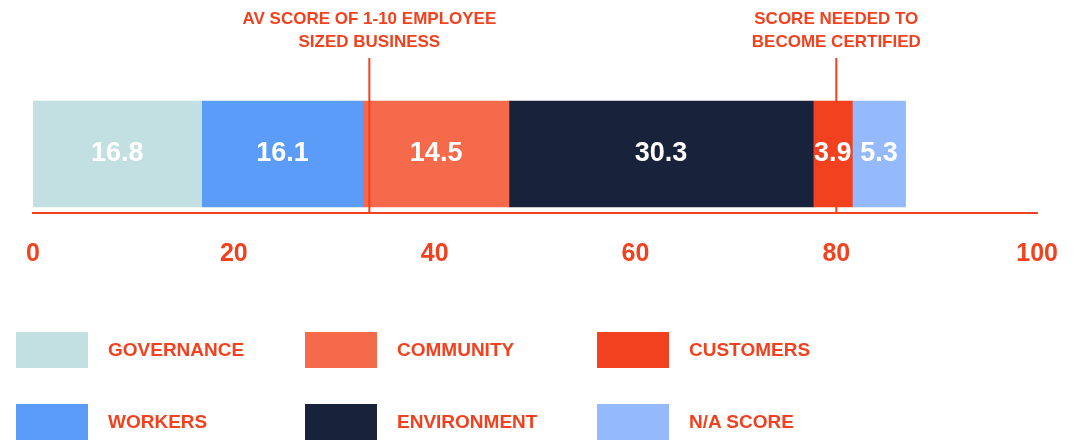 This screenshot has height=443, width=1084. What do you see at coordinates (233, 251) in the screenshot?
I see `x-tick-label: 20` at bounding box center [233, 251].